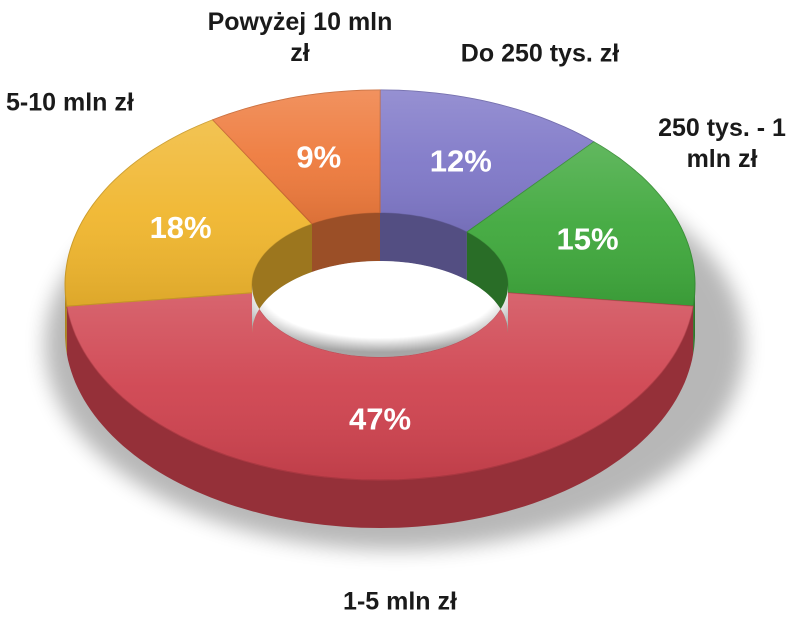 Image resolution: width=800 pixels, height=623 pixels. What do you see at coordinates (70, 102) in the screenshot?
I see `category-label-3: 5-10 mln zł` at bounding box center [70, 102].